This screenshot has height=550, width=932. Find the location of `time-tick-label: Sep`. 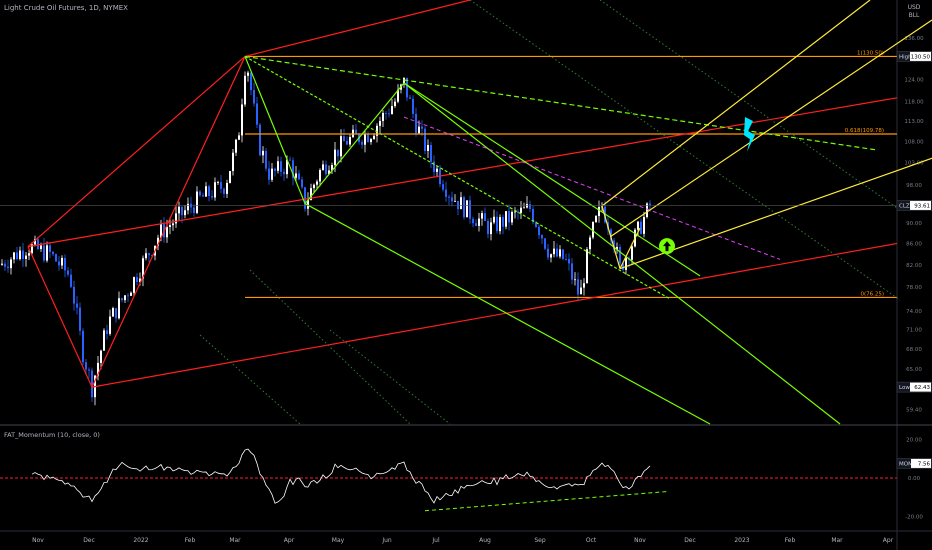

time-tick-label: Sep is located at coordinates (540, 540).